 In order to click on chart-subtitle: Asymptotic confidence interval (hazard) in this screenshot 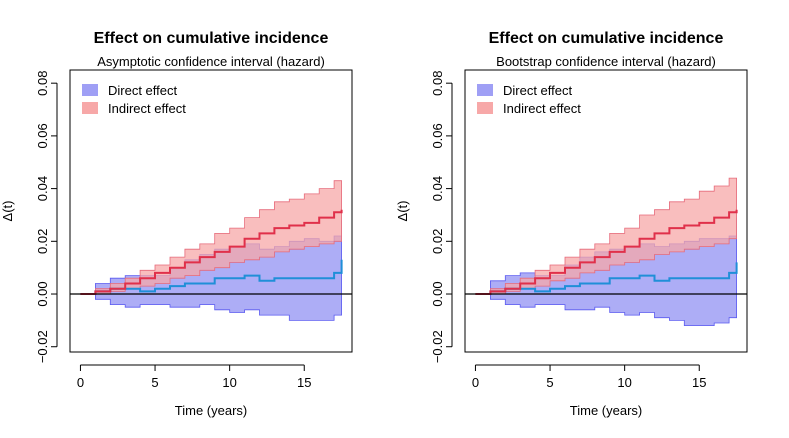, I will do `click(211, 61)`.